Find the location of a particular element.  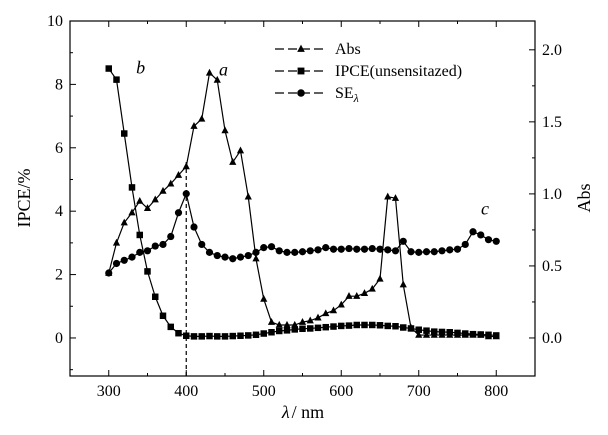

x-axis-unit: / nm is located at coordinates (308, 412).